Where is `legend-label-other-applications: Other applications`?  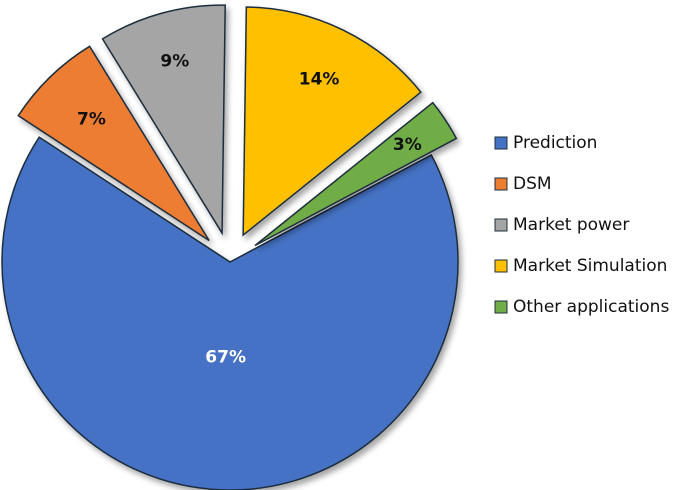 legend-label-other-applications: Other applications is located at coordinates (591, 307).